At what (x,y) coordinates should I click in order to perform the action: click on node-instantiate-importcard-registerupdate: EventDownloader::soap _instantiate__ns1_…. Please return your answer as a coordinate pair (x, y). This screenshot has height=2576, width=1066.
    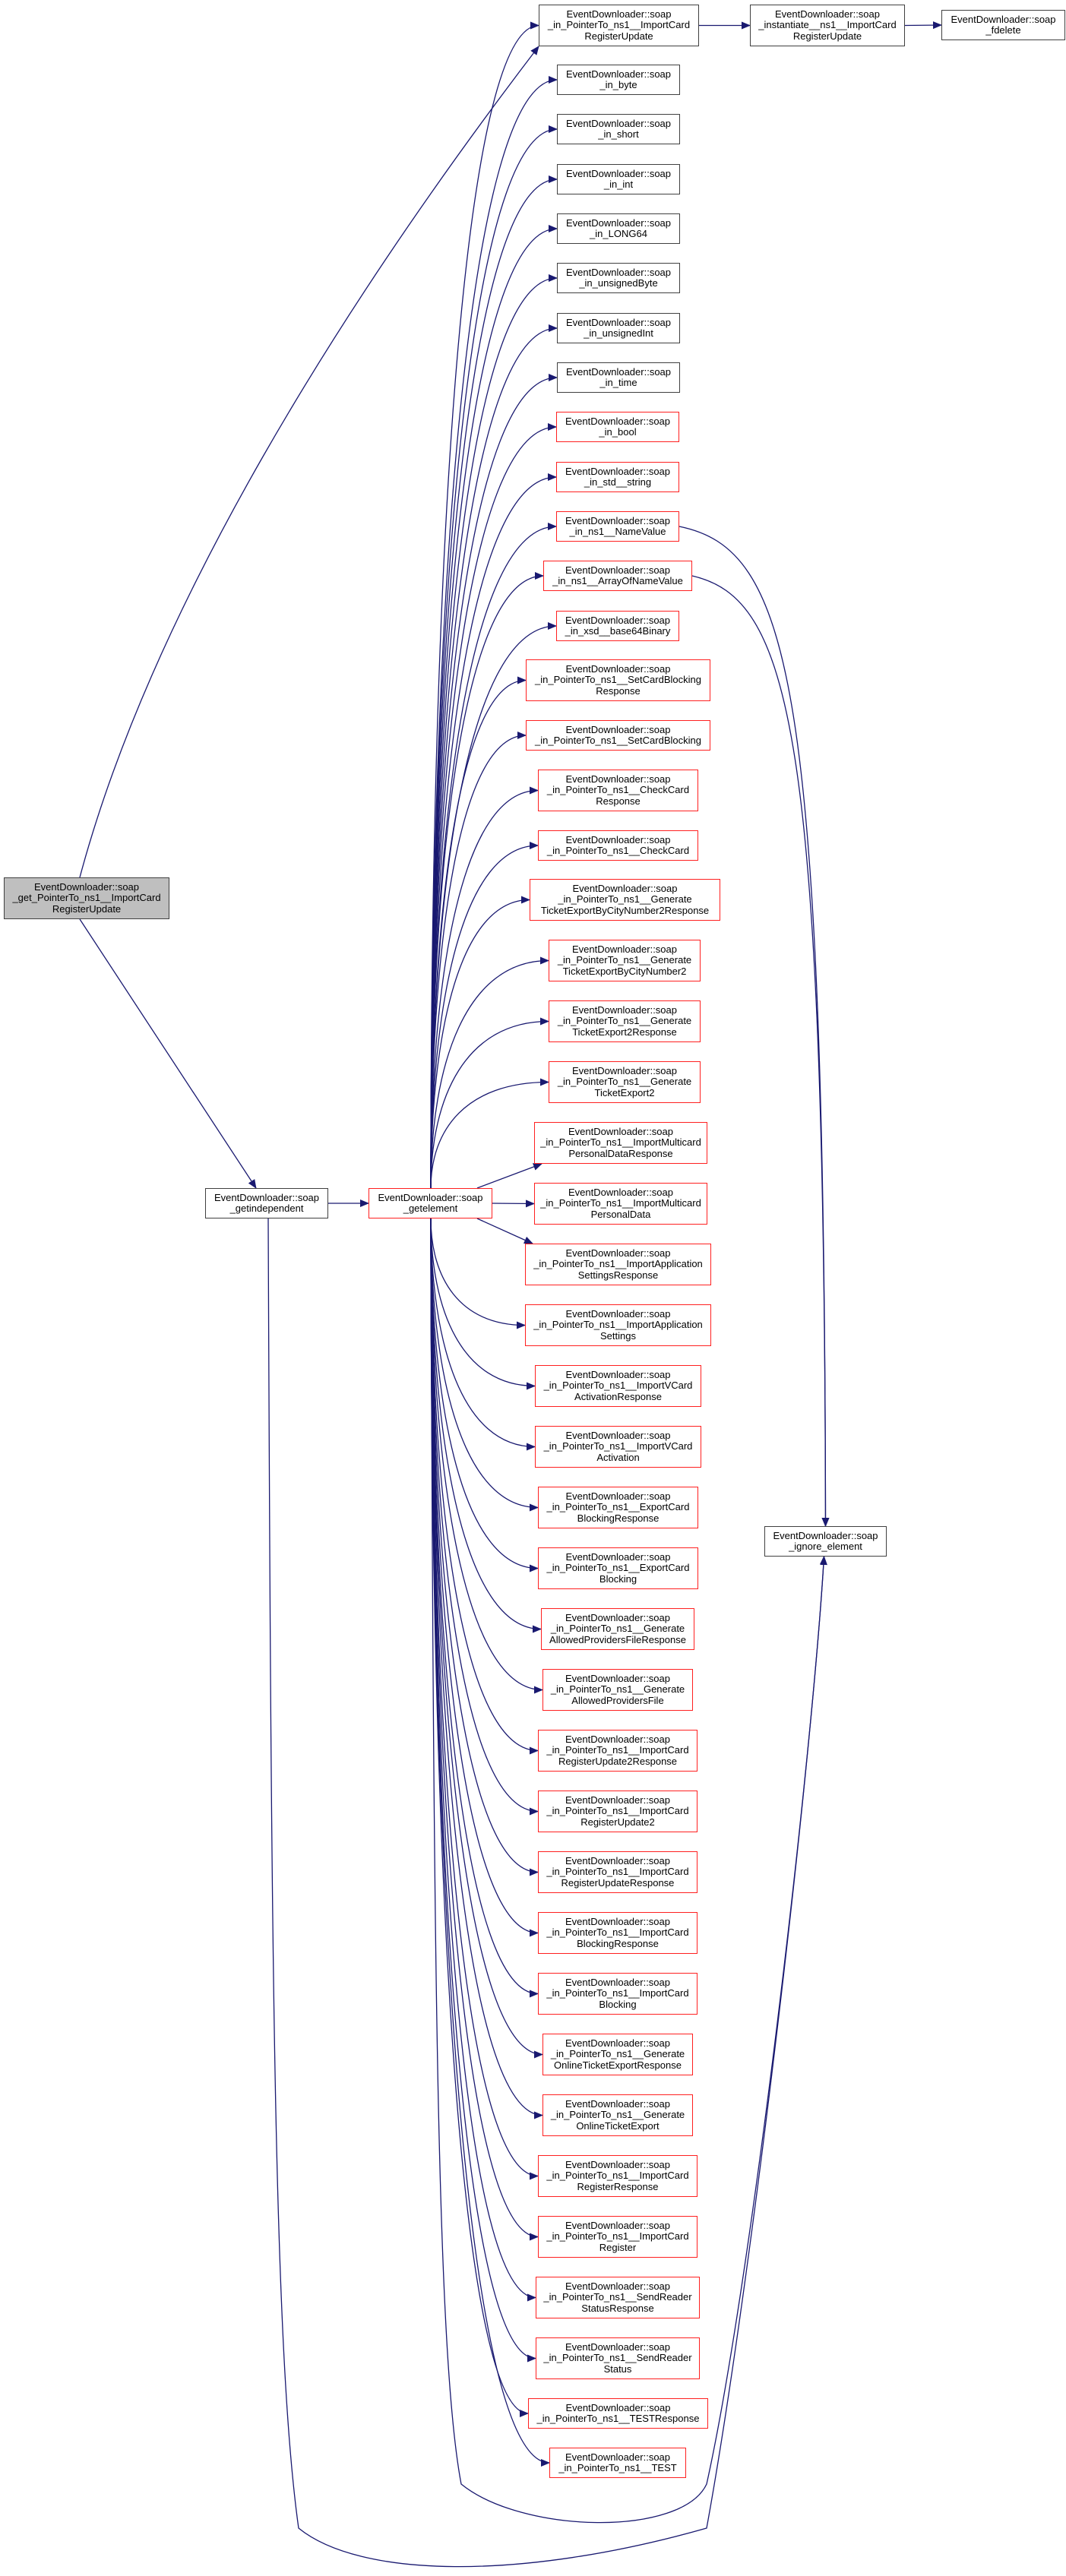
    Looking at the image, I should click on (827, 25).